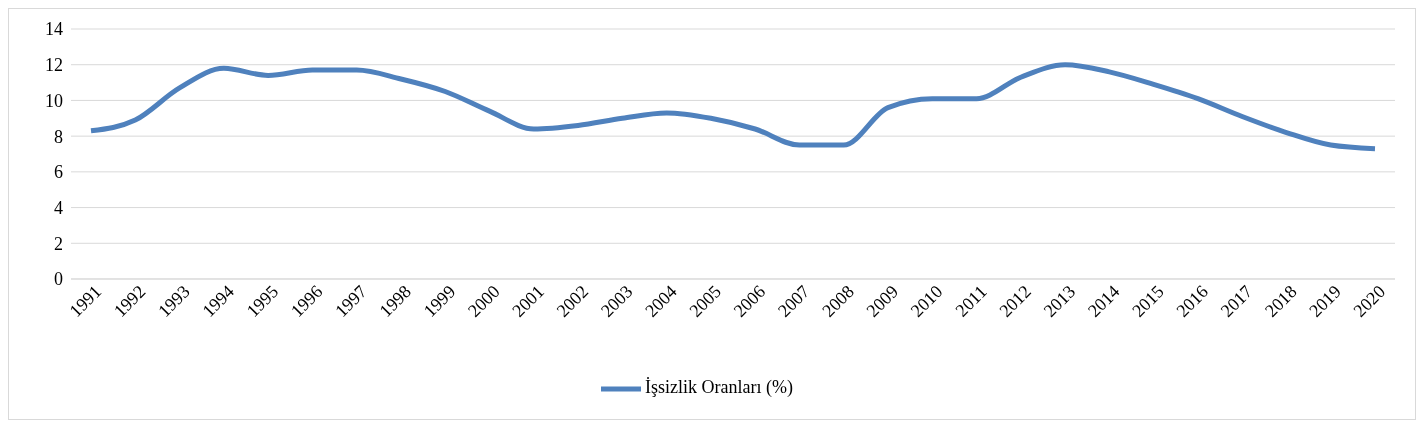 This screenshot has height=428, width=1424. I want to click on y-tick-label: 6, so click(58, 172).